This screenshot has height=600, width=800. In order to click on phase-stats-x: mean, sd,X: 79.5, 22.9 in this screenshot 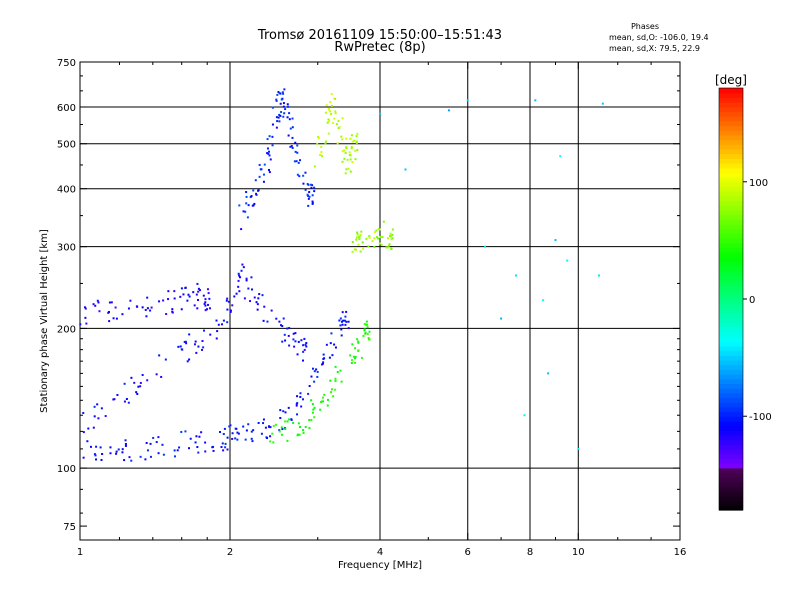, I will do `click(654, 48)`.